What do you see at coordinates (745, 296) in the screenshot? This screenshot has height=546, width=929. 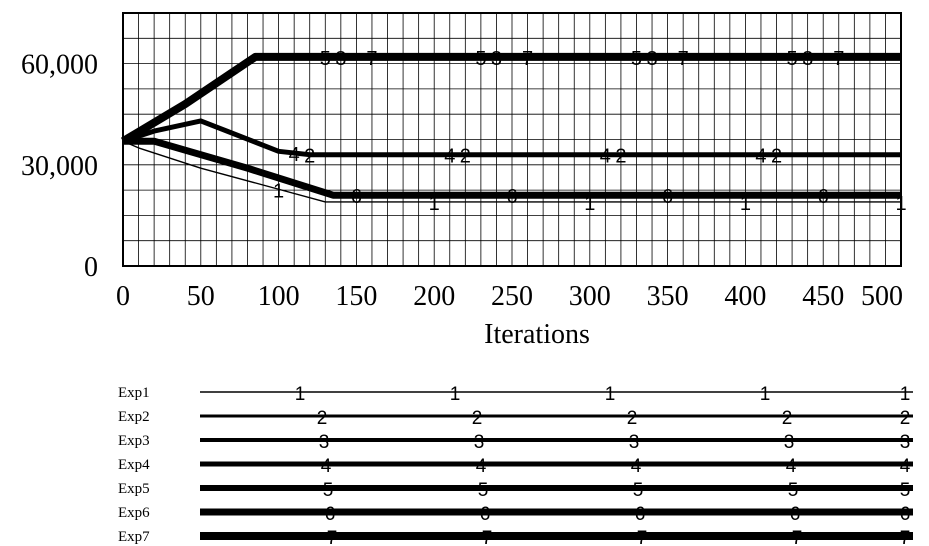 I see `x-tick-label: 400` at bounding box center [745, 296].